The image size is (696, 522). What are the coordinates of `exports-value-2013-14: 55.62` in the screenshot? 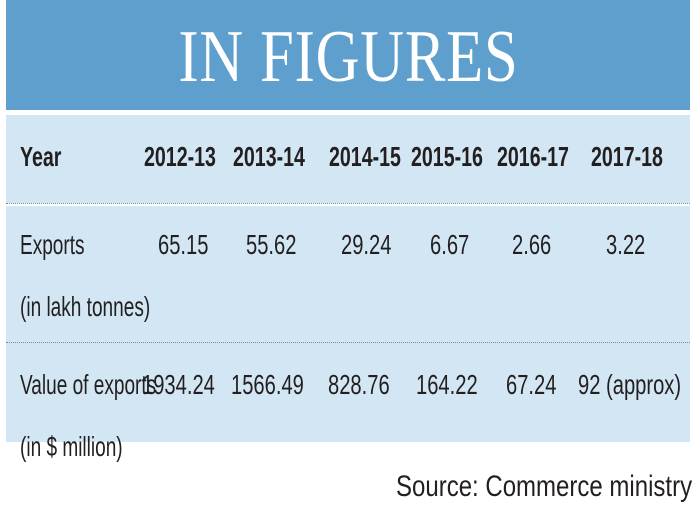 It's located at (271, 244).